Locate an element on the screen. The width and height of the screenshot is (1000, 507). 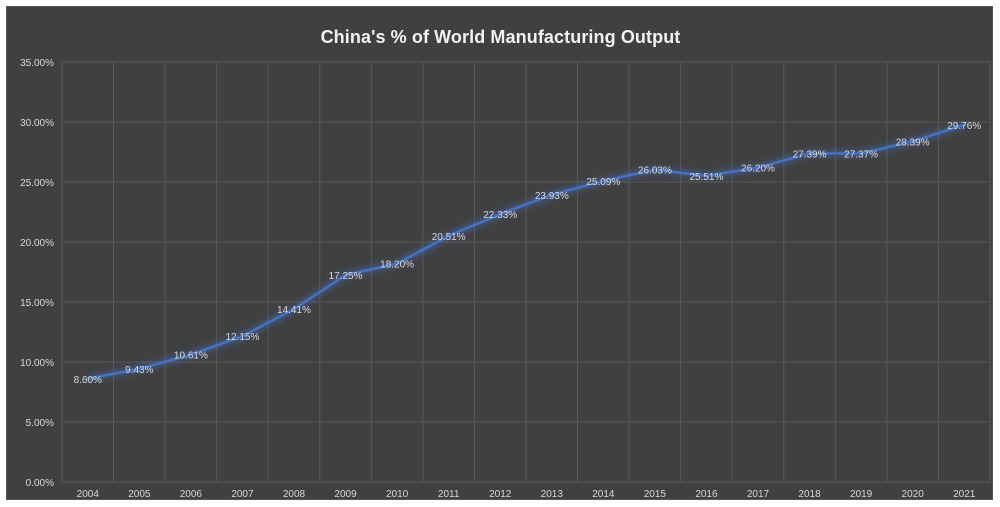
data-label: 8.60% is located at coordinates (88, 380).